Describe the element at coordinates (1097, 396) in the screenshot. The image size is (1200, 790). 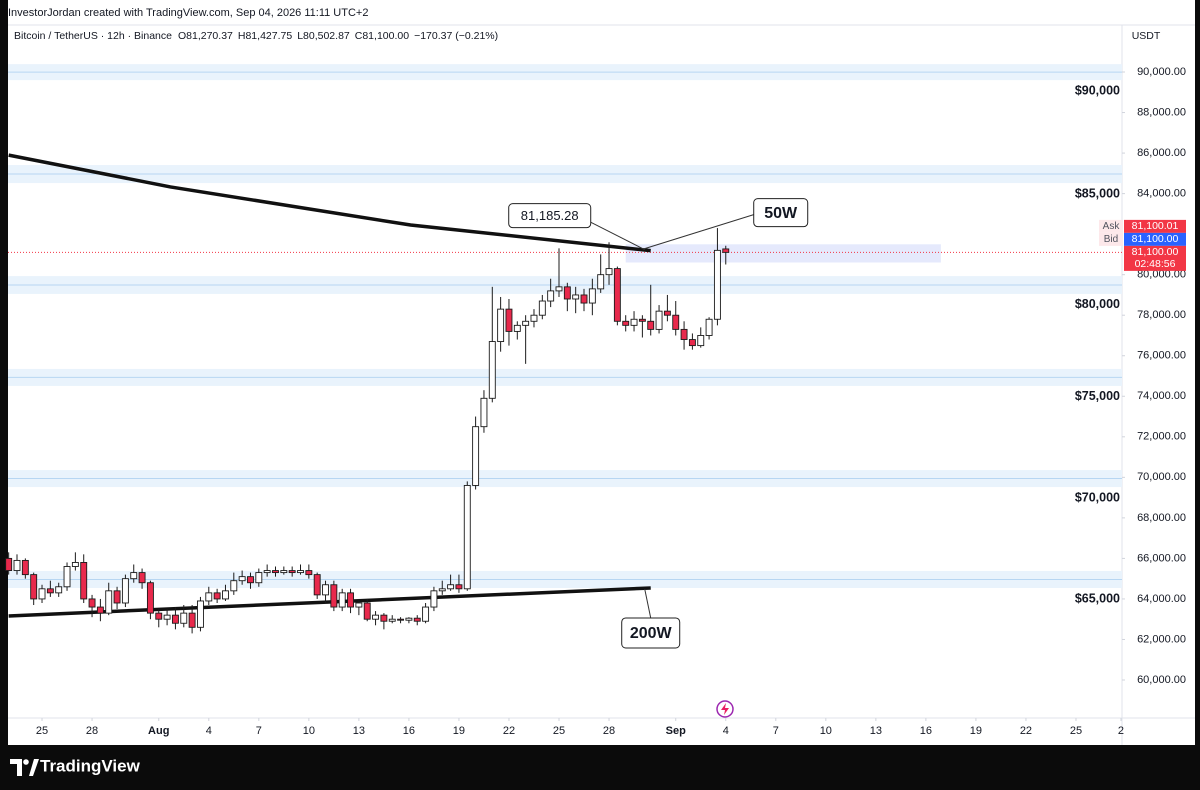
I see `zone-label: $75,000` at that location.